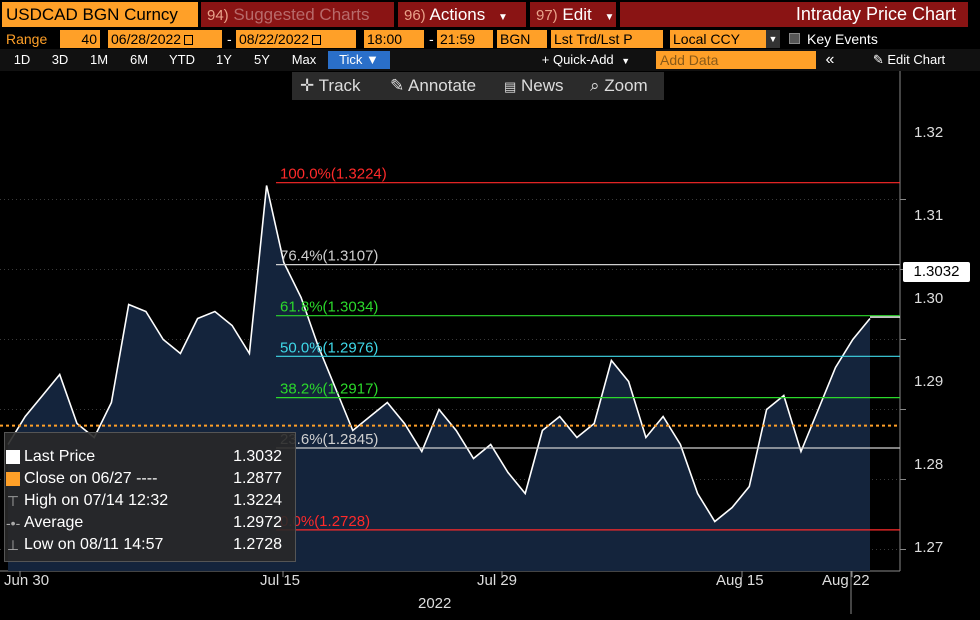 This screenshot has height=620, width=980. Describe the element at coordinates (100, 14) in the screenshot. I see `ticker-field: USDCAD BGN Curncy` at that location.